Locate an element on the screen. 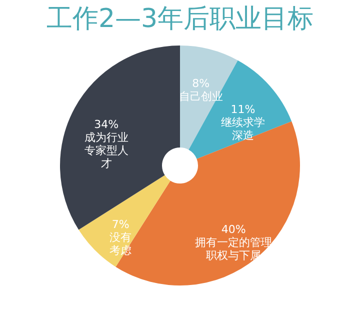 Image resolution: width=360 pixels, height=328 pixels. data-label: 7% is located at coordinates (121, 224).